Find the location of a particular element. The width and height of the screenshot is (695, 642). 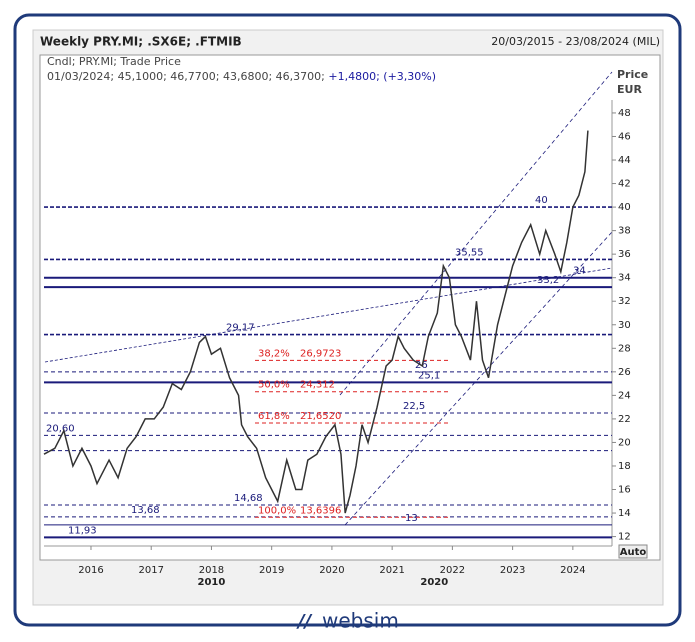

level-label: 22,5 is located at coordinates (414, 406).